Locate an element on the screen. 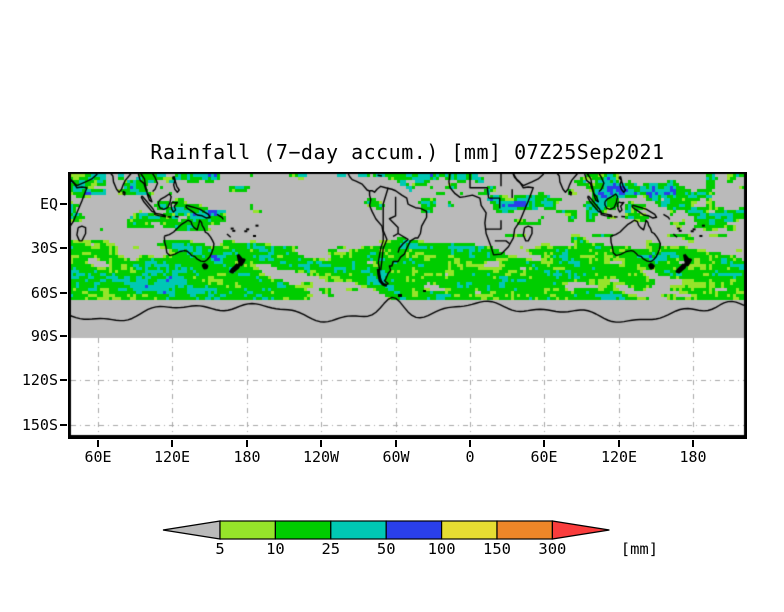 The width and height of the screenshot is (784, 612). colorbar-level-label: 150 is located at coordinates (497, 549).